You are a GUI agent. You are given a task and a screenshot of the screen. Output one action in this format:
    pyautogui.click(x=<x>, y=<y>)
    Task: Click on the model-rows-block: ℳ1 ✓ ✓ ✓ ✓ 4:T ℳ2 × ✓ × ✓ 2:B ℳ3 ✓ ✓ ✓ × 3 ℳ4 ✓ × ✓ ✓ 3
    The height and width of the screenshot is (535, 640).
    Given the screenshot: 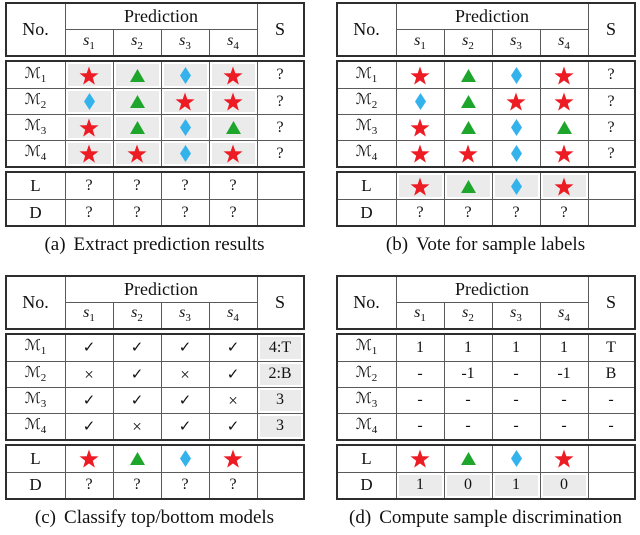 What is the action you would take?
    pyautogui.click(x=154, y=386)
    